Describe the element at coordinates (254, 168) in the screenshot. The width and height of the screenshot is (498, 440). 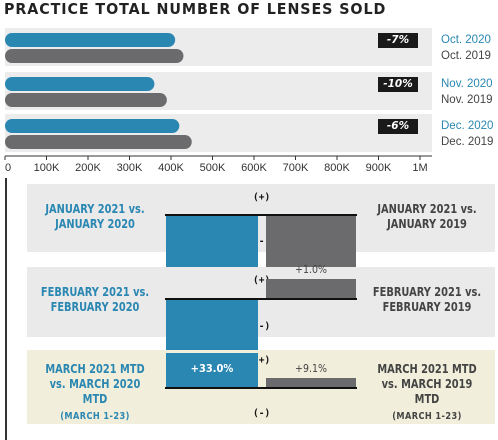
I see `tick-label: 600K` at that location.